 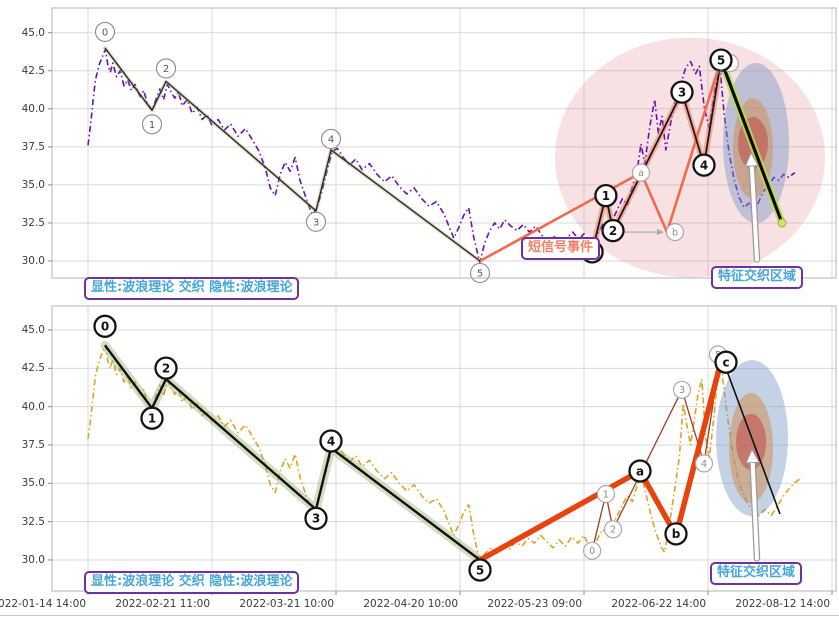 I want to click on abc-correction-top-line, so click(x=601, y=161).